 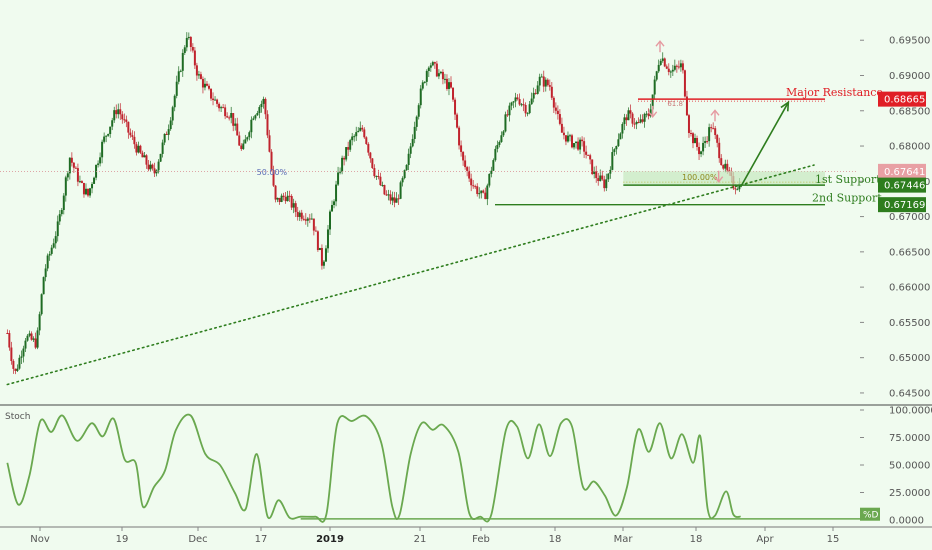 What do you see at coordinates (896, 466) in the screenshot?
I see `stoch-axis: 100.0000 75.0000 50.0000 25.0000 0.0000` at bounding box center [896, 466].